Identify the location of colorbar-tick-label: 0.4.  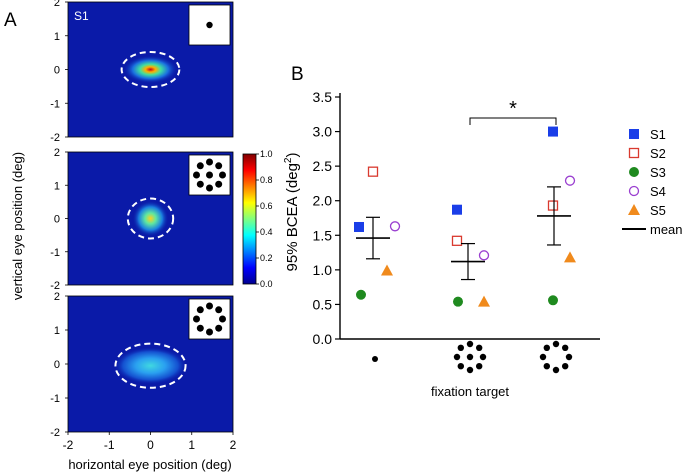
(266, 232).